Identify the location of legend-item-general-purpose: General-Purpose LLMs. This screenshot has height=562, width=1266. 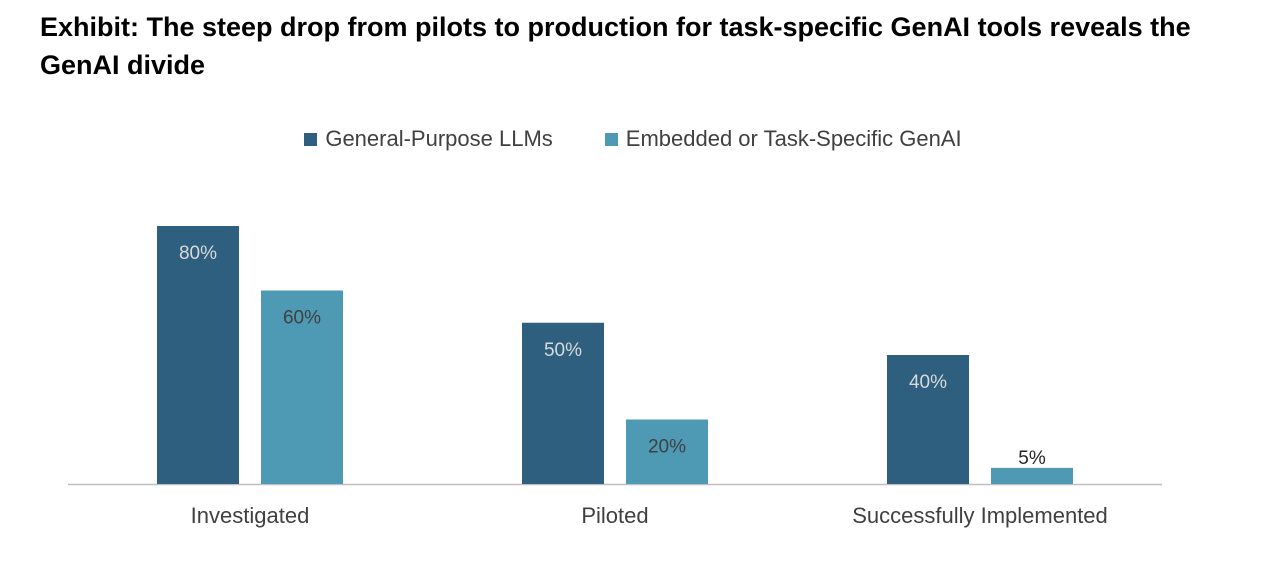
(428, 139).